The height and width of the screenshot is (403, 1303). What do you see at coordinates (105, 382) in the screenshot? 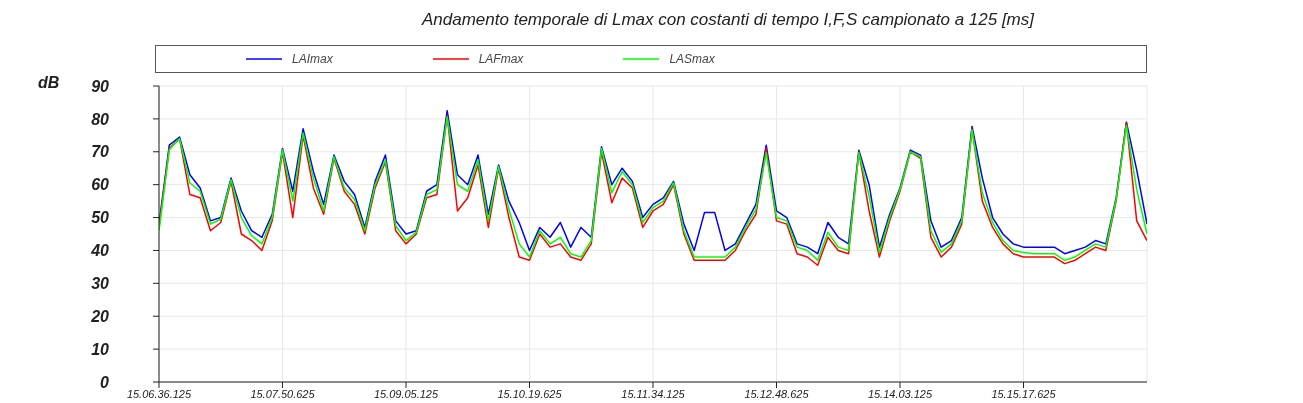
I see `y-tick-label: 0` at bounding box center [105, 382].